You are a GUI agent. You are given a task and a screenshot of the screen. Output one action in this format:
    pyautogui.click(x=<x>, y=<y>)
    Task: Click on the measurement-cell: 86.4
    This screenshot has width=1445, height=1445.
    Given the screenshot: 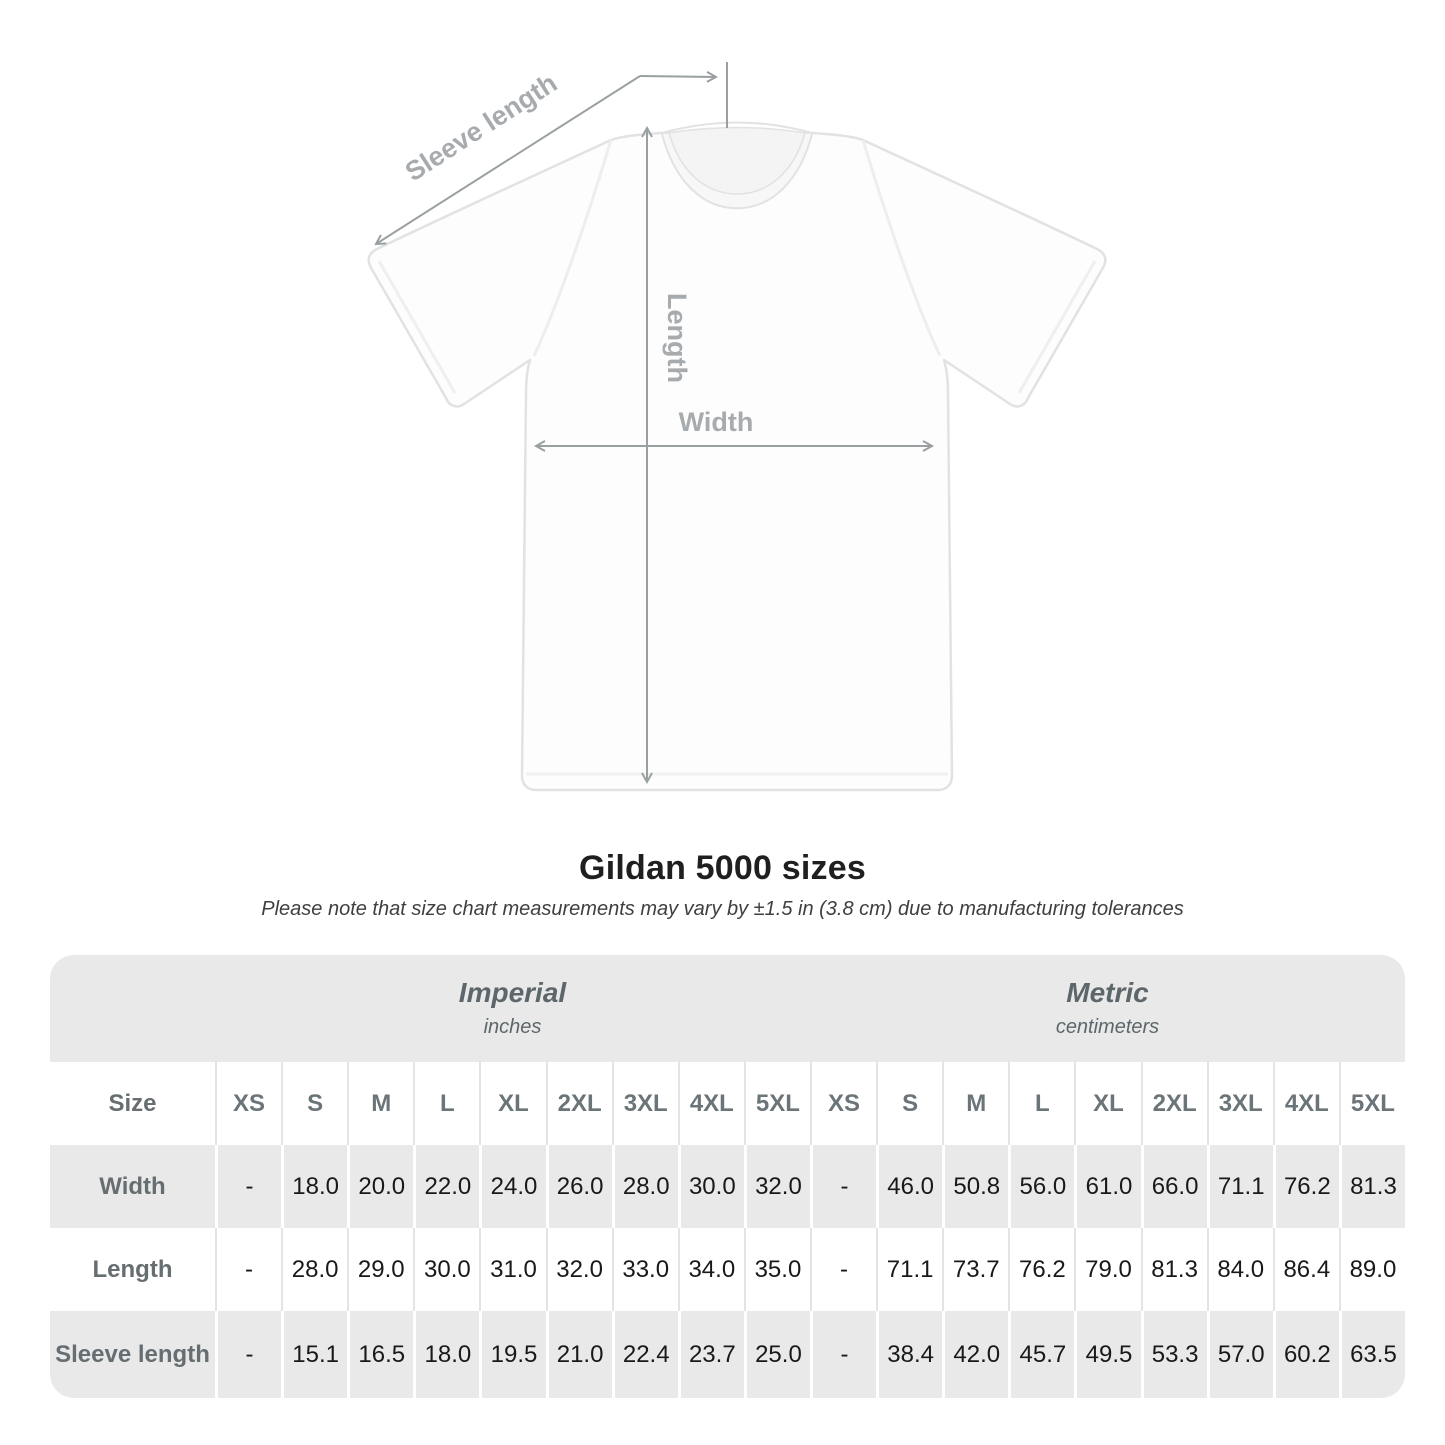 What is the action you would take?
    pyautogui.click(x=1305, y=1269)
    